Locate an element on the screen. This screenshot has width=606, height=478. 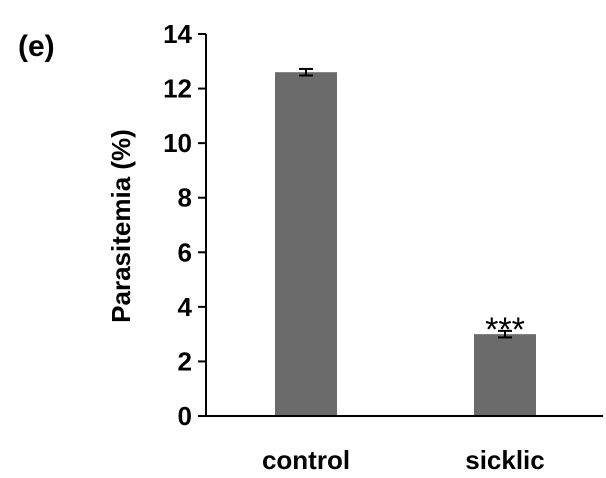
x-category-label: control is located at coordinates (306, 460).